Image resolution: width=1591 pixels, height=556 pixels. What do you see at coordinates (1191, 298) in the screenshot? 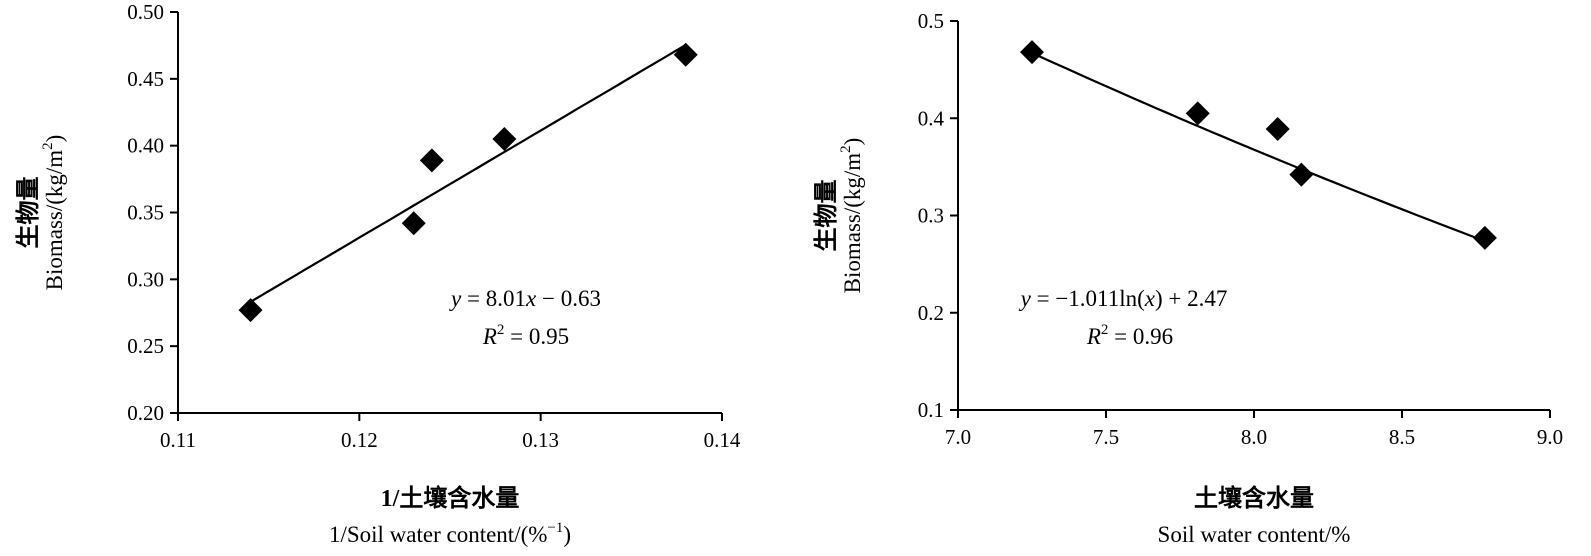
I see `eq-rest: ) + 2.47` at bounding box center [1191, 298].